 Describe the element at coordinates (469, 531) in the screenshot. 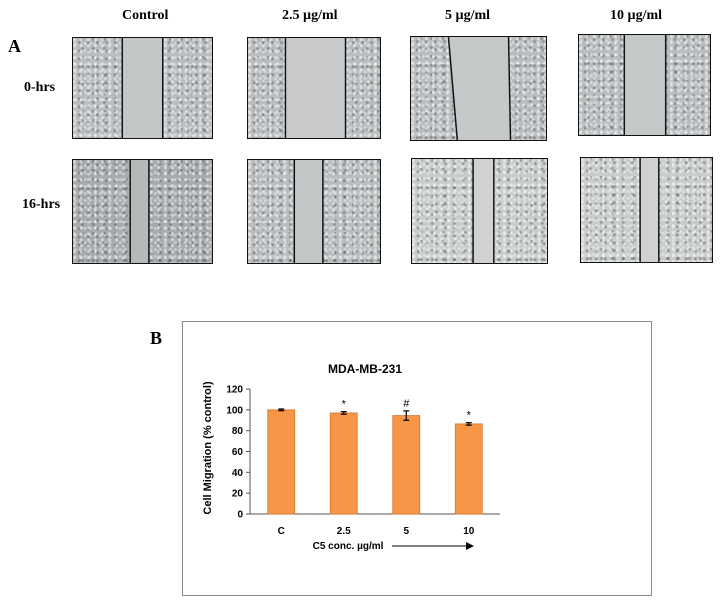

I see `x-tick-label: 10` at that location.